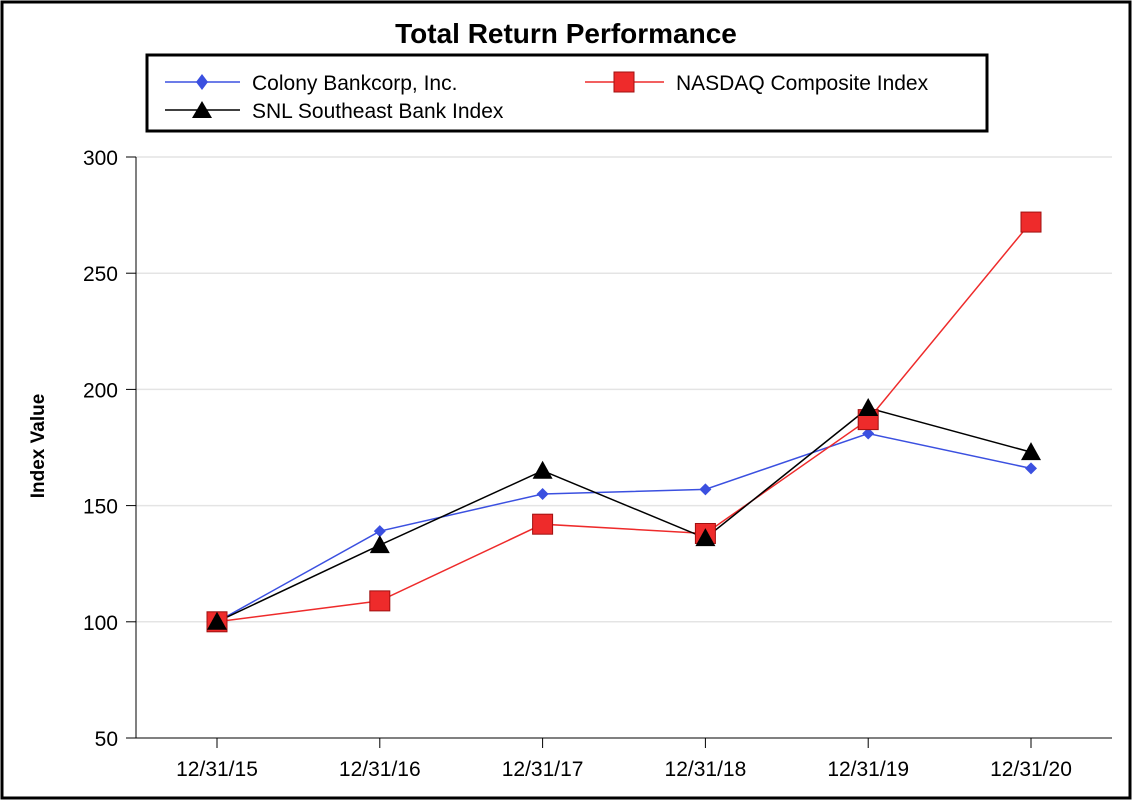 This screenshot has width=1132, height=805. I want to click on legend-item-nasdaq: NASDAQ Composite Index, so click(757, 83).